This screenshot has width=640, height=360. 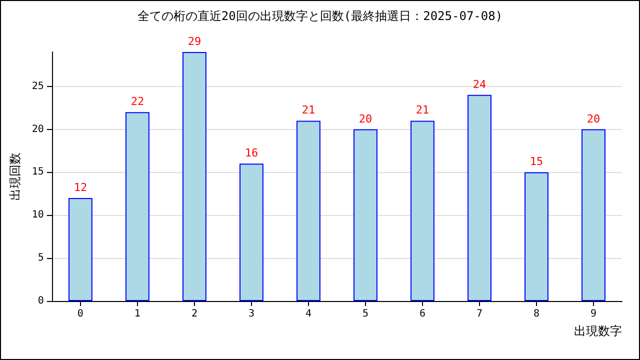 What do you see at coordinates (15, 176) in the screenshot?
I see `y-axis-title: 出現回数` at bounding box center [15, 176].